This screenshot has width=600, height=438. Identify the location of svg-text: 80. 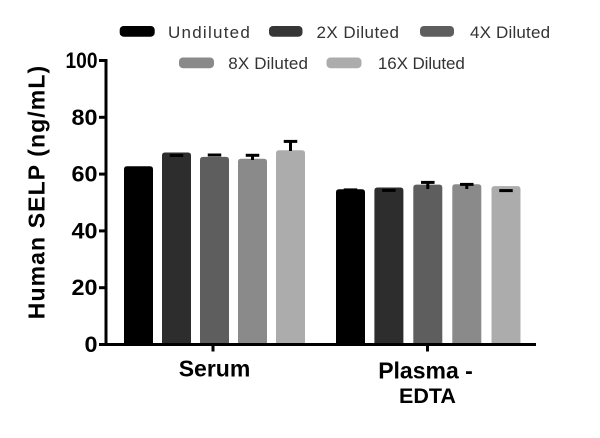
(85, 117).